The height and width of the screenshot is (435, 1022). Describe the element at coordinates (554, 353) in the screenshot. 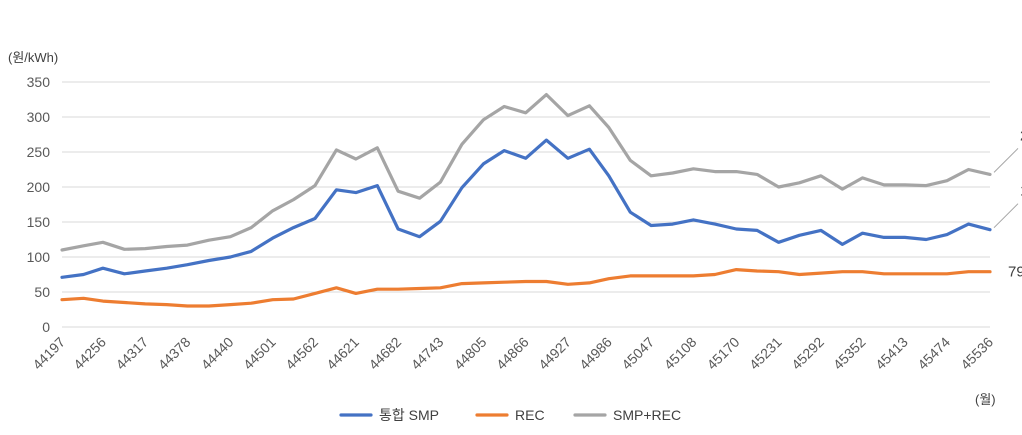

I see `x-tick-label: 44927` at that location.